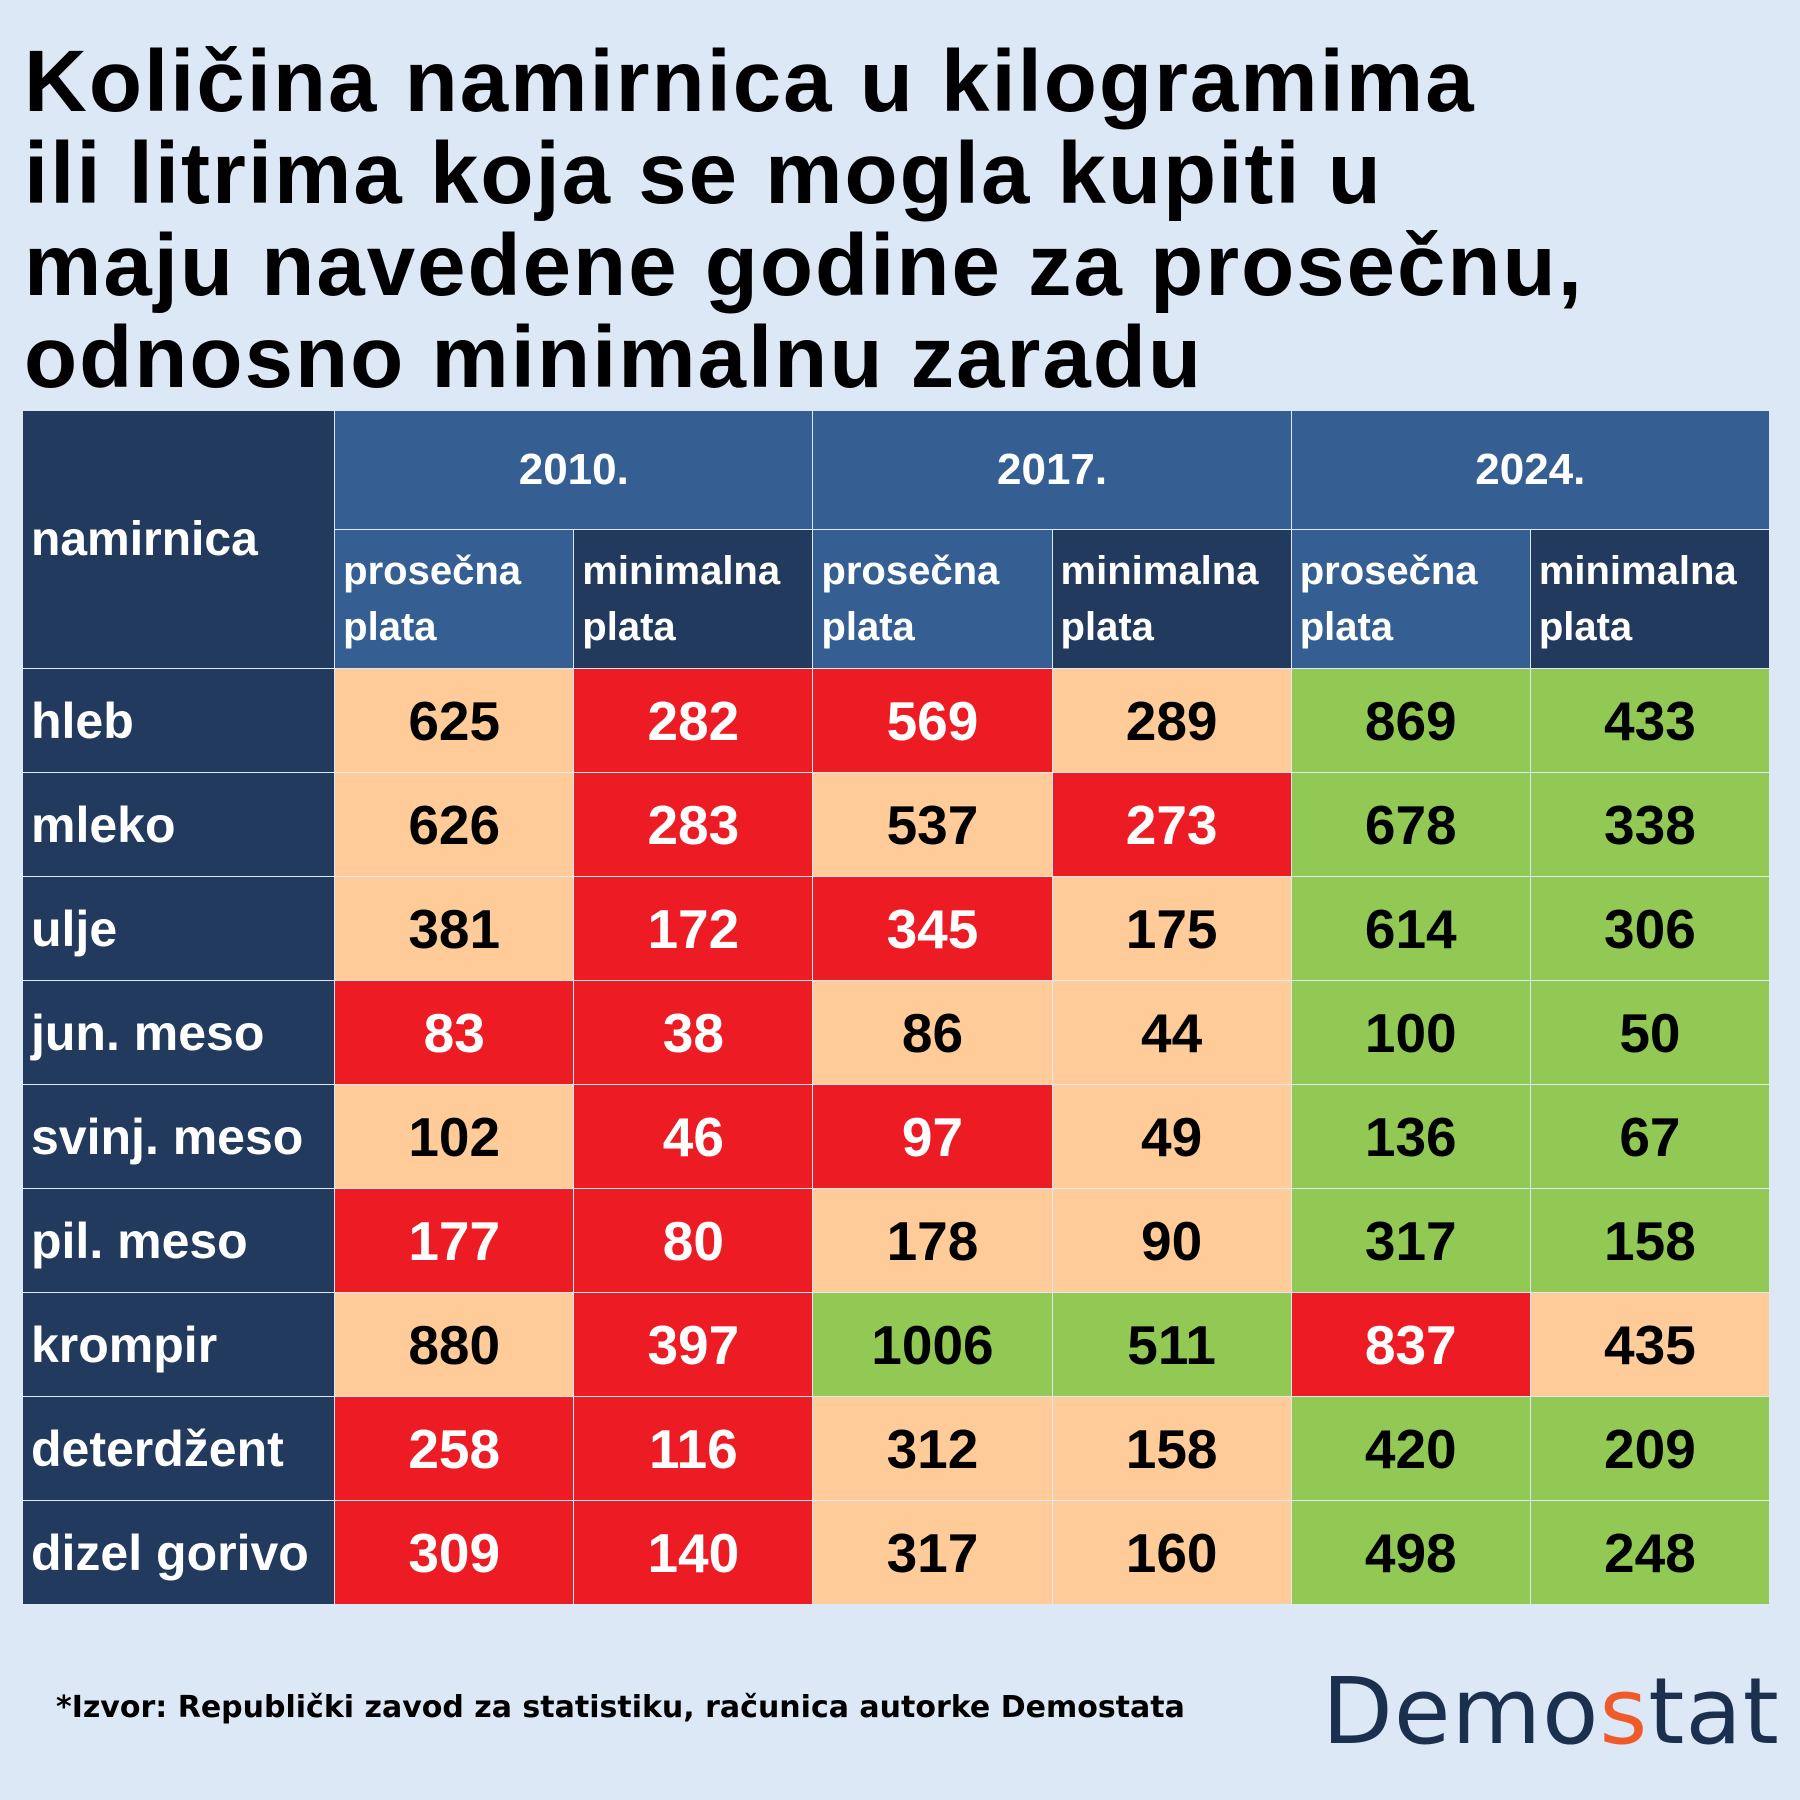 The image size is (1800, 1800). What do you see at coordinates (932, 1344) in the screenshot?
I see `value-cell: 1006` at bounding box center [932, 1344].